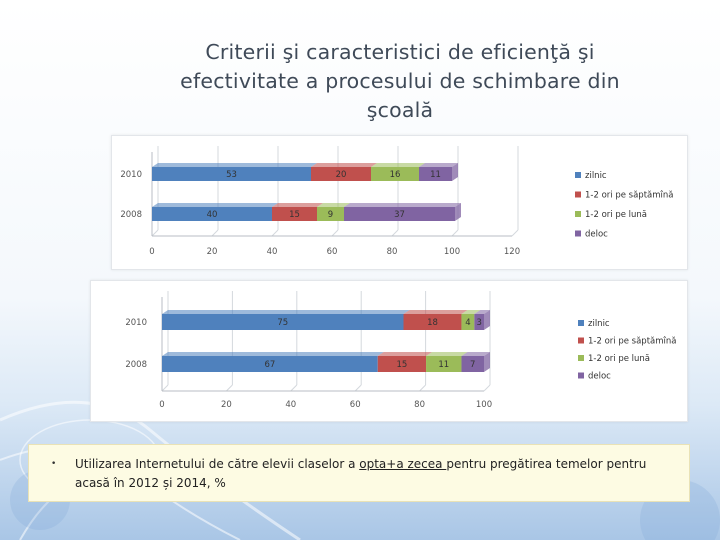 Image resolution: width=720 pixels, height=540 pixels. I want to click on data-label: 67, so click(269, 365).